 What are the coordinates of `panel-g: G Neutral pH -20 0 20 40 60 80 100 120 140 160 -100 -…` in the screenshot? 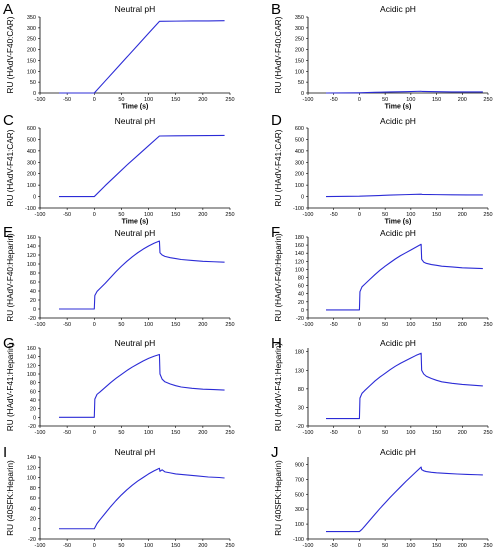 It's located at (119, 385).